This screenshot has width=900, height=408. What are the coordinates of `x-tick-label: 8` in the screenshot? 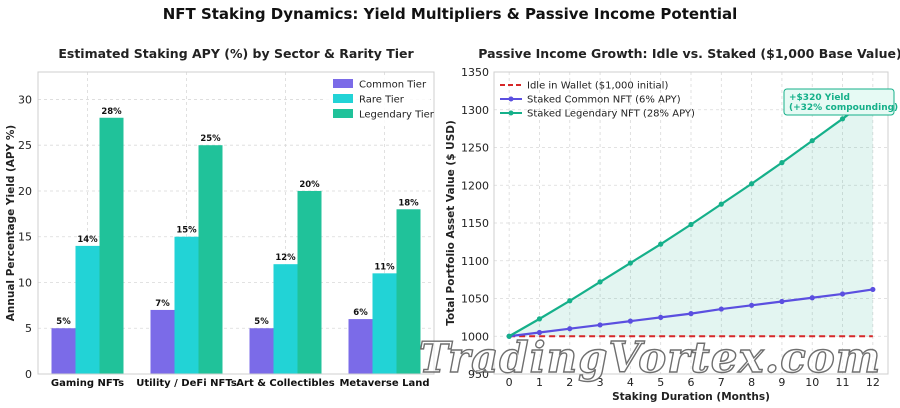 It's located at (751, 382).